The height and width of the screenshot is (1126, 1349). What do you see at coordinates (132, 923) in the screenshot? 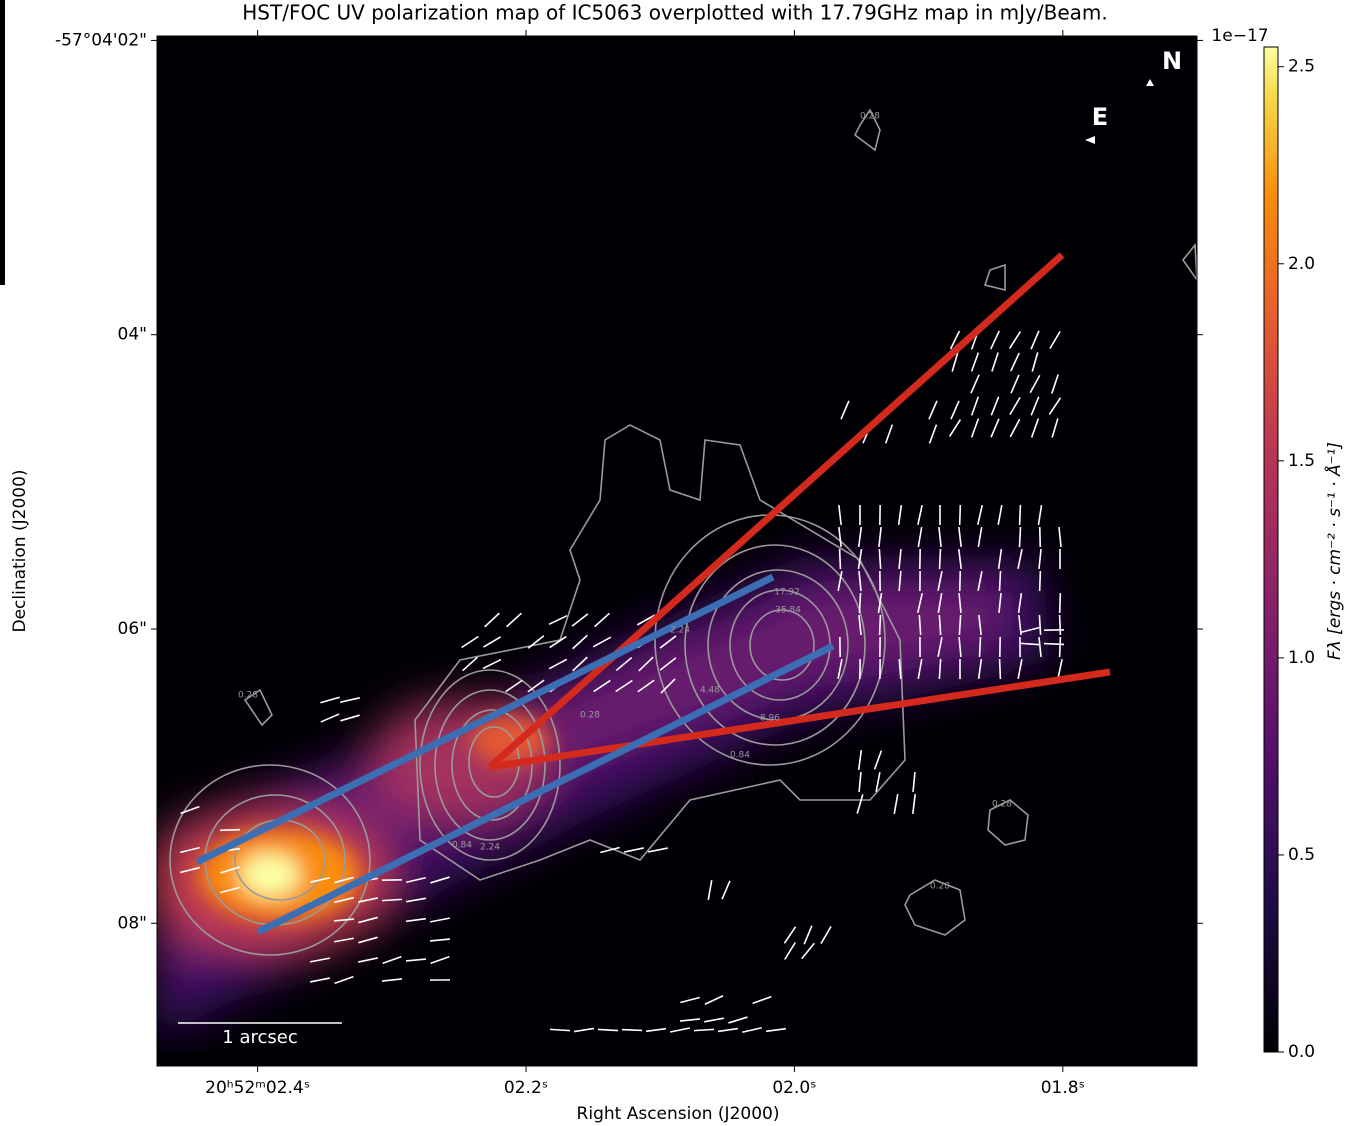
I see `y-tick-label: 08"` at bounding box center [132, 923].